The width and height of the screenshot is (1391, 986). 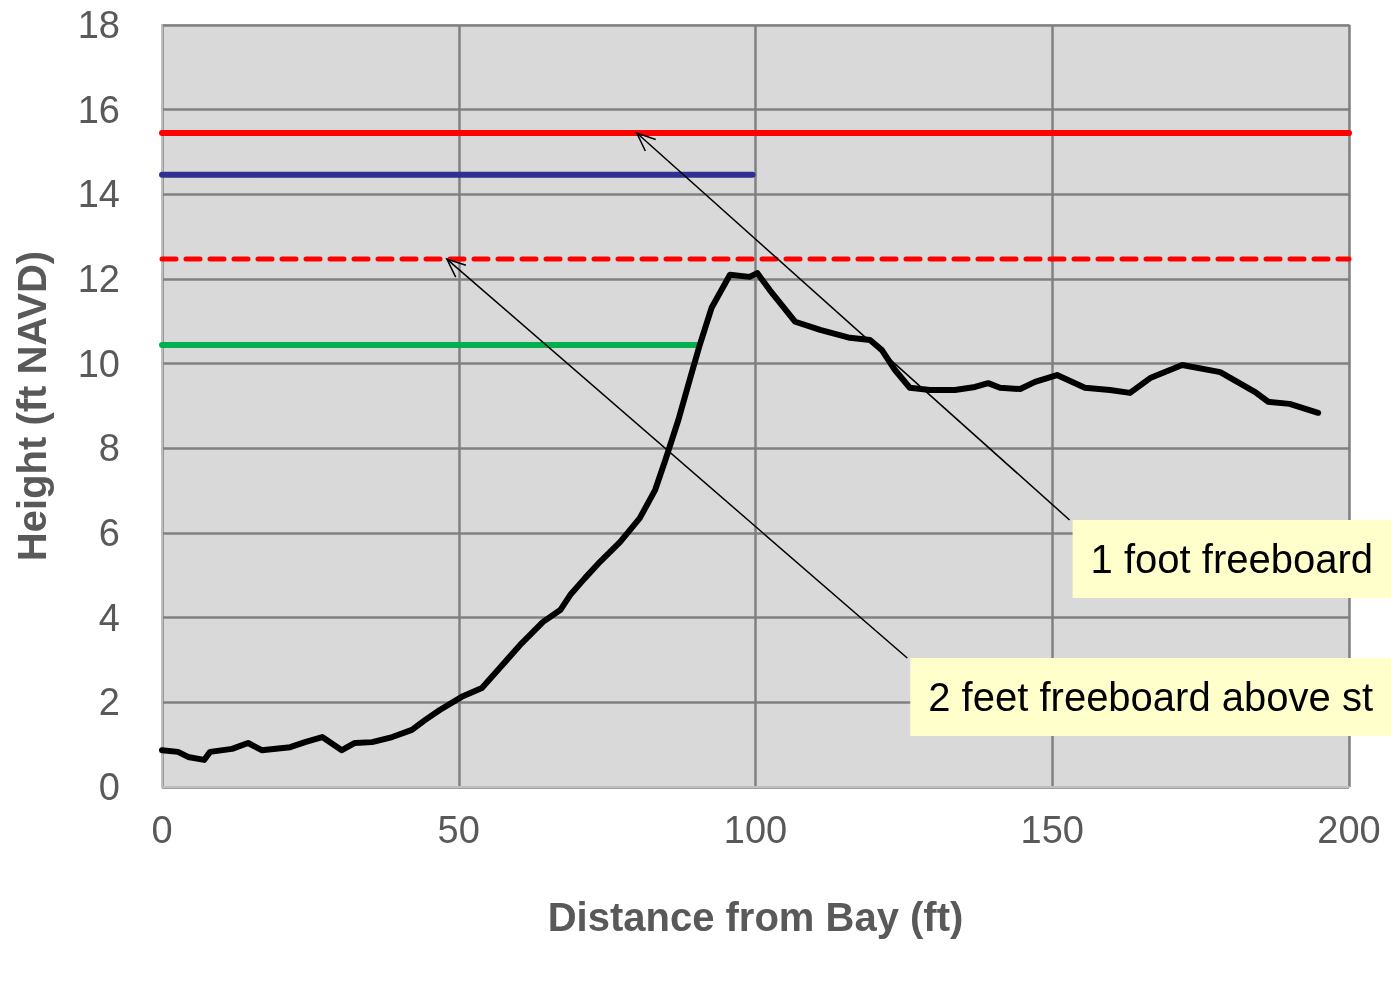 I want to click on y-tick-label: 16, so click(x=98, y=109).